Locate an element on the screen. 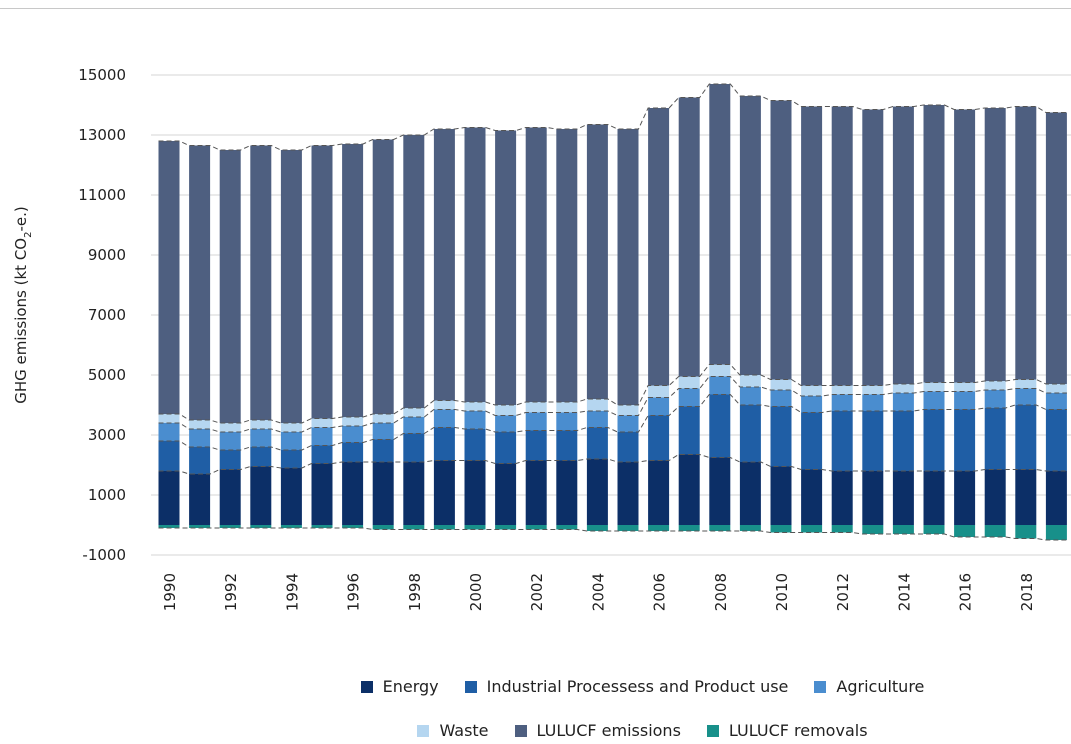 The image size is (1071, 744). x-tick-label: 2010 is located at coordinates (782, 592).